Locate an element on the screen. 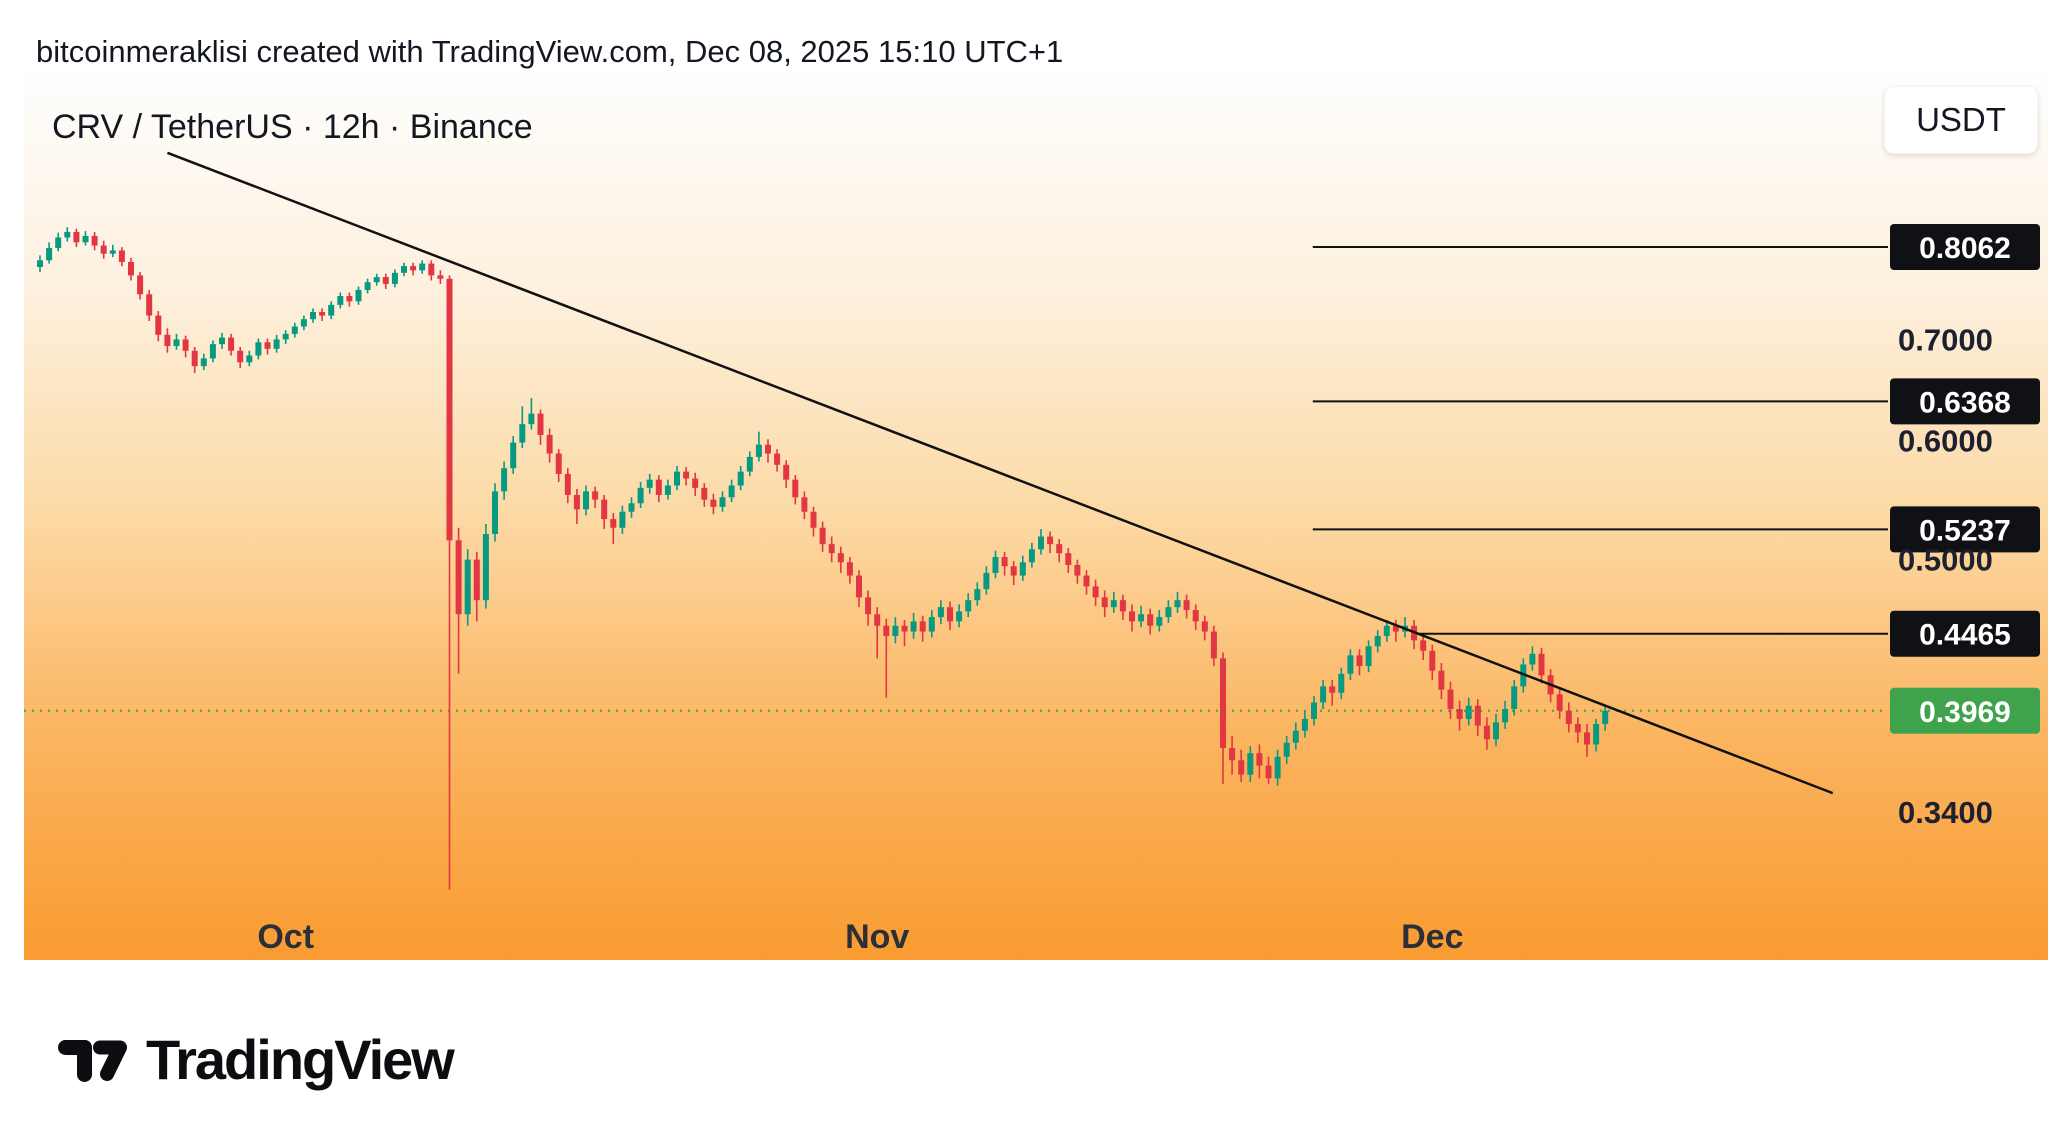 The height and width of the screenshot is (1123, 2048). current-price-label is located at coordinates (1965, 710).